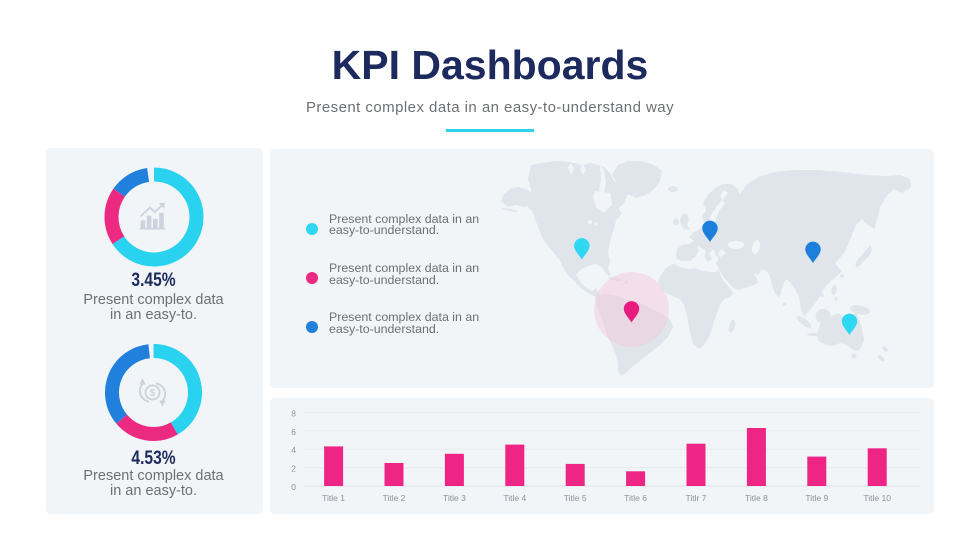 The image size is (980, 551). Describe the element at coordinates (756, 498) in the screenshot. I see `svg-text: Title 8` at that location.